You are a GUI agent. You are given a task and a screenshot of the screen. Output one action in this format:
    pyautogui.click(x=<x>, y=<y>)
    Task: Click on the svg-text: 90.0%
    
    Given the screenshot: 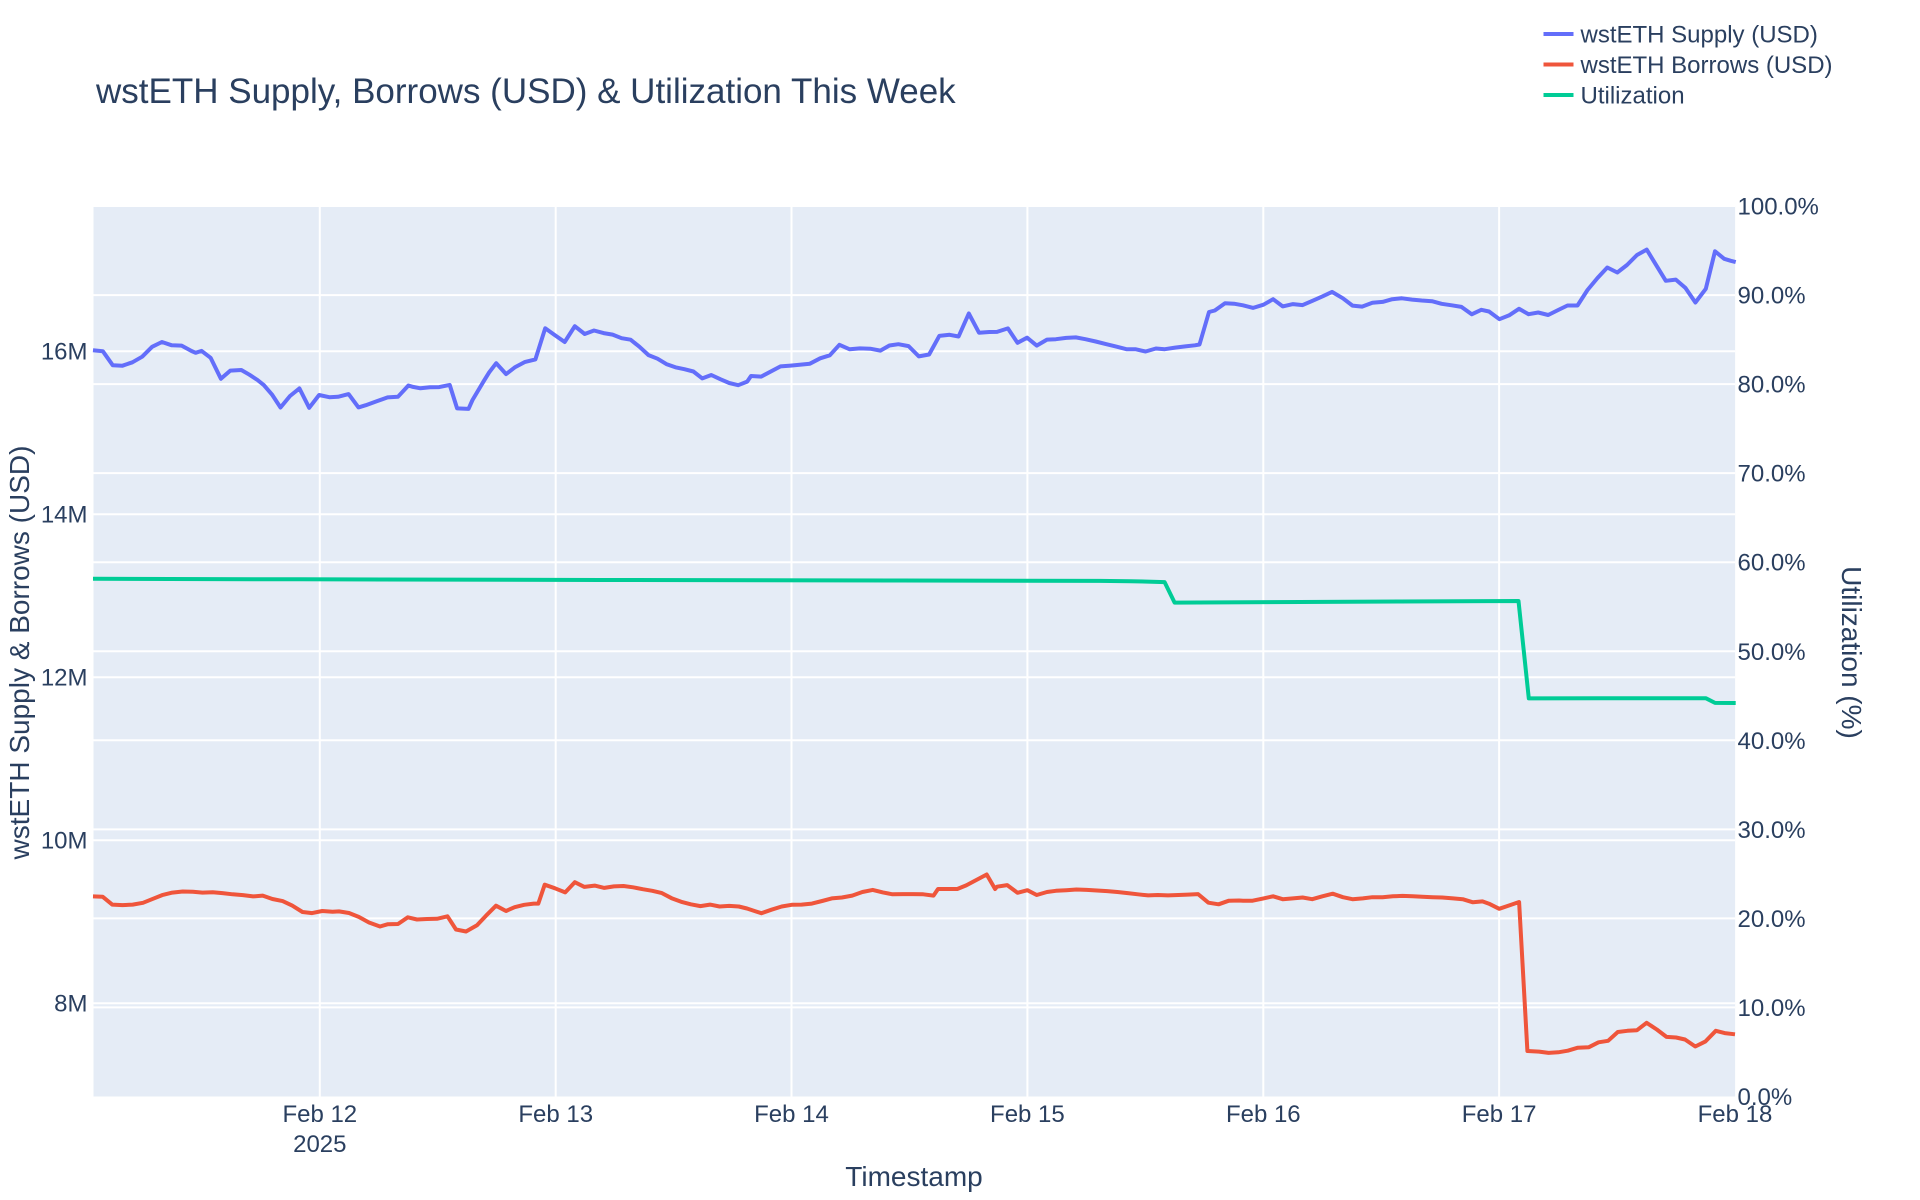 What is the action you would take?
    pyautogui.click(x=1772, y=296)
    